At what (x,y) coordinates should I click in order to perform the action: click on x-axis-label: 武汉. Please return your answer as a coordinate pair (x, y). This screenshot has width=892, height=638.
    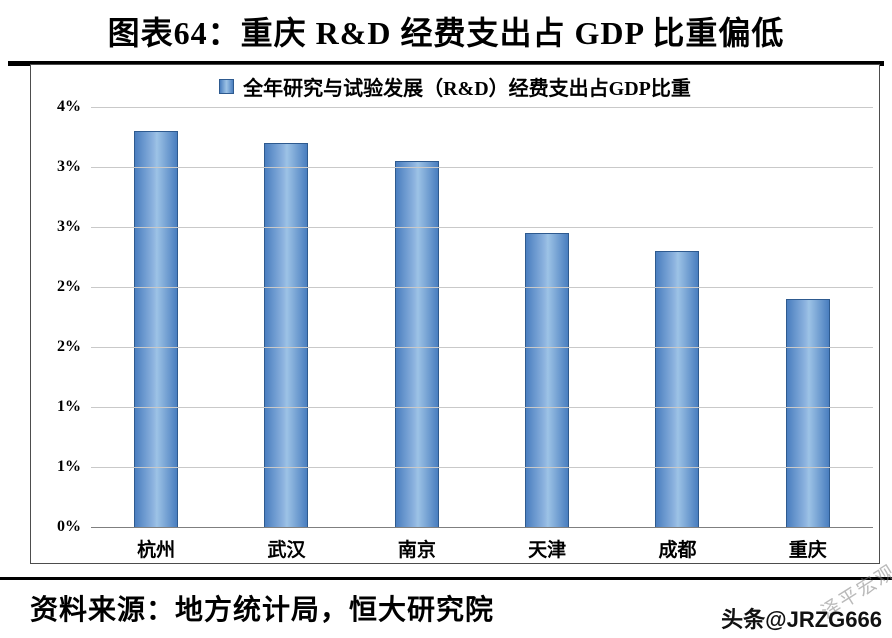
    Looking at the image, I should click on (286, 550).